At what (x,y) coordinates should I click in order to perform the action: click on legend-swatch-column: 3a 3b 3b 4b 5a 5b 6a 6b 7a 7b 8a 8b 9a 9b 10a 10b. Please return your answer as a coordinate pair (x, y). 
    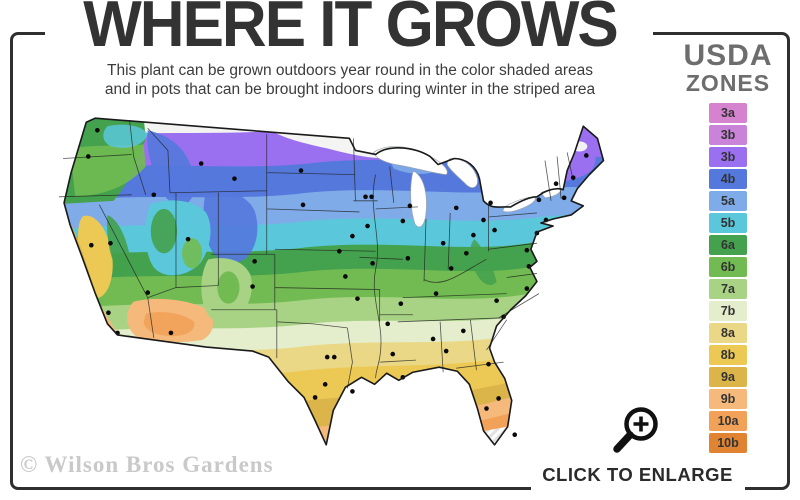
    Looking at the image, I should click on (728, 278).